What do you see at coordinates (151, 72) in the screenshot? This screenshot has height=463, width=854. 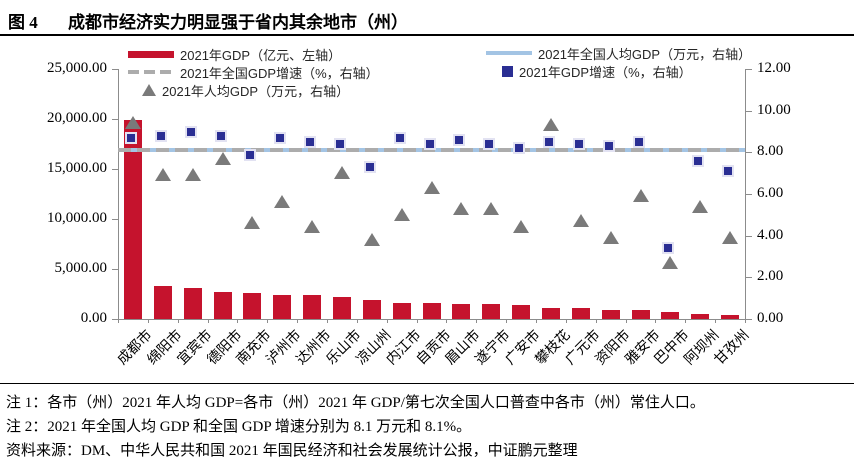 I see `dash-legend-swatch` at bounding box center [151, 72].